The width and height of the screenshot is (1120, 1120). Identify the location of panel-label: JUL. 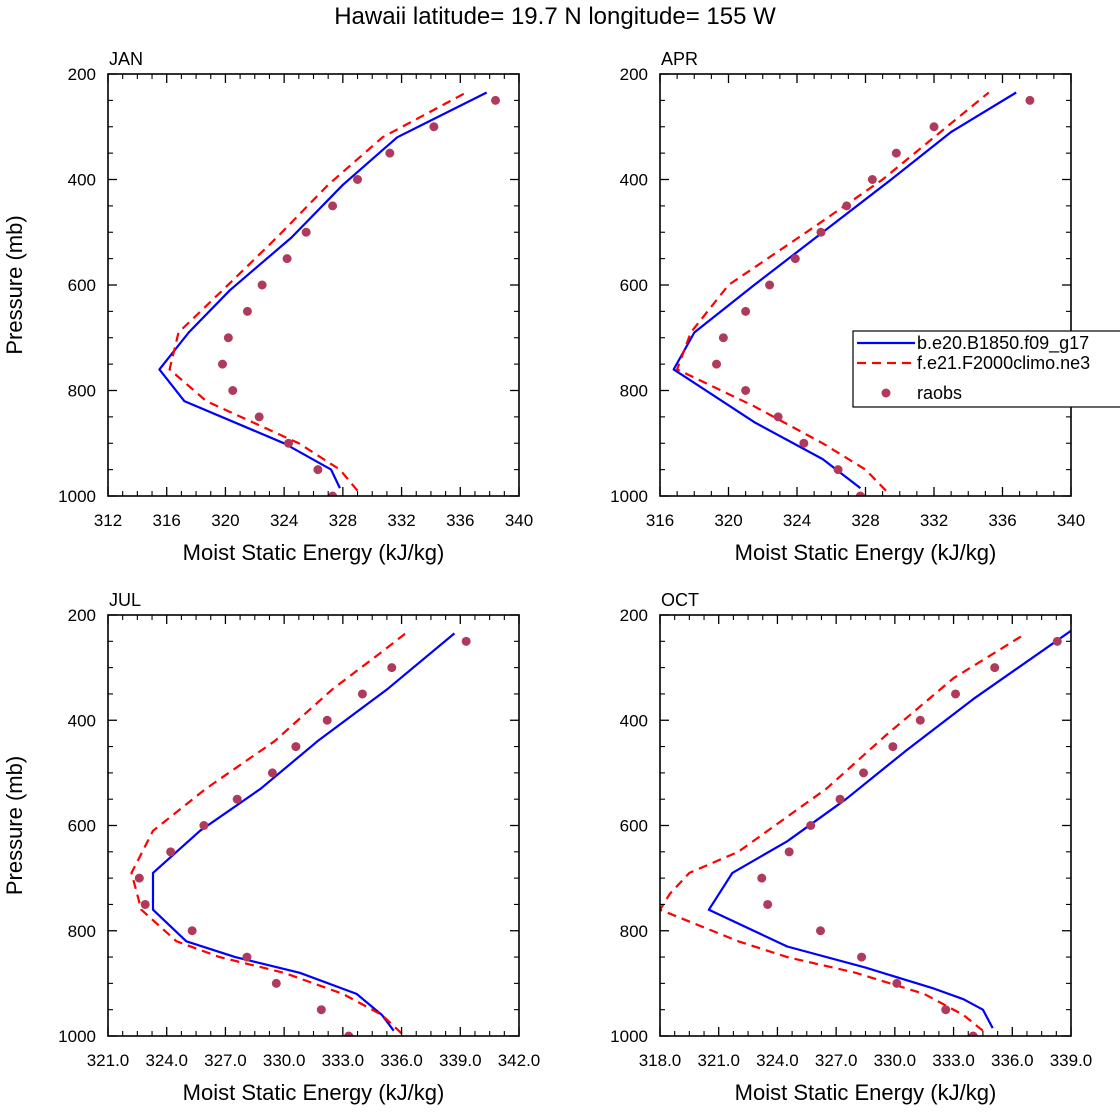
(125, 600).